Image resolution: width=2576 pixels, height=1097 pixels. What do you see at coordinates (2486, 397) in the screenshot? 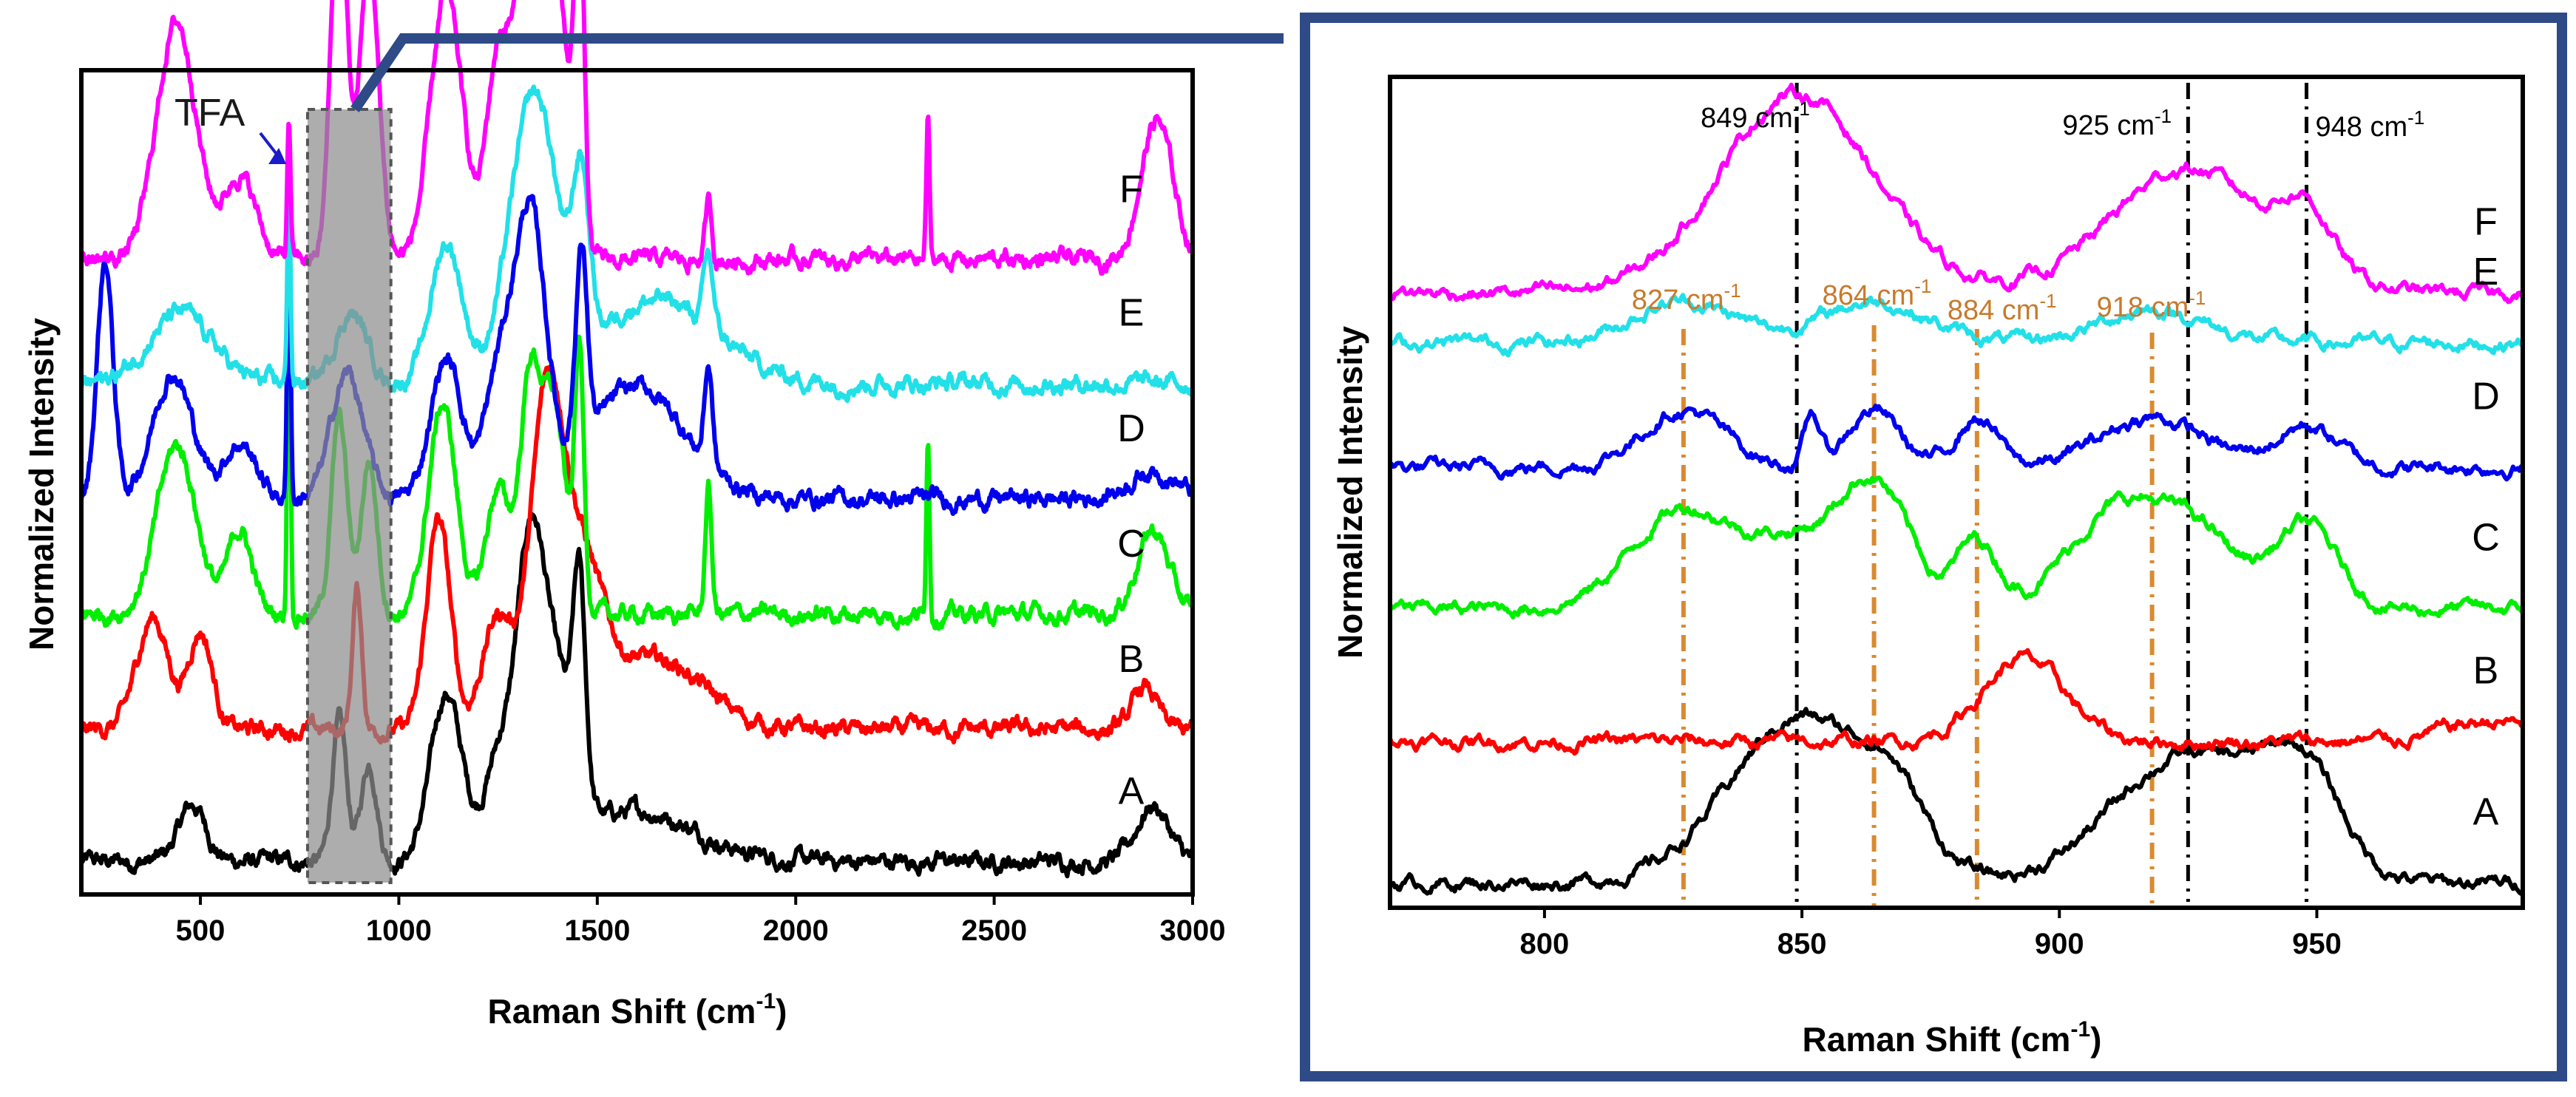
I see `inset-label-d: D` at bounding box center [2486, 397].